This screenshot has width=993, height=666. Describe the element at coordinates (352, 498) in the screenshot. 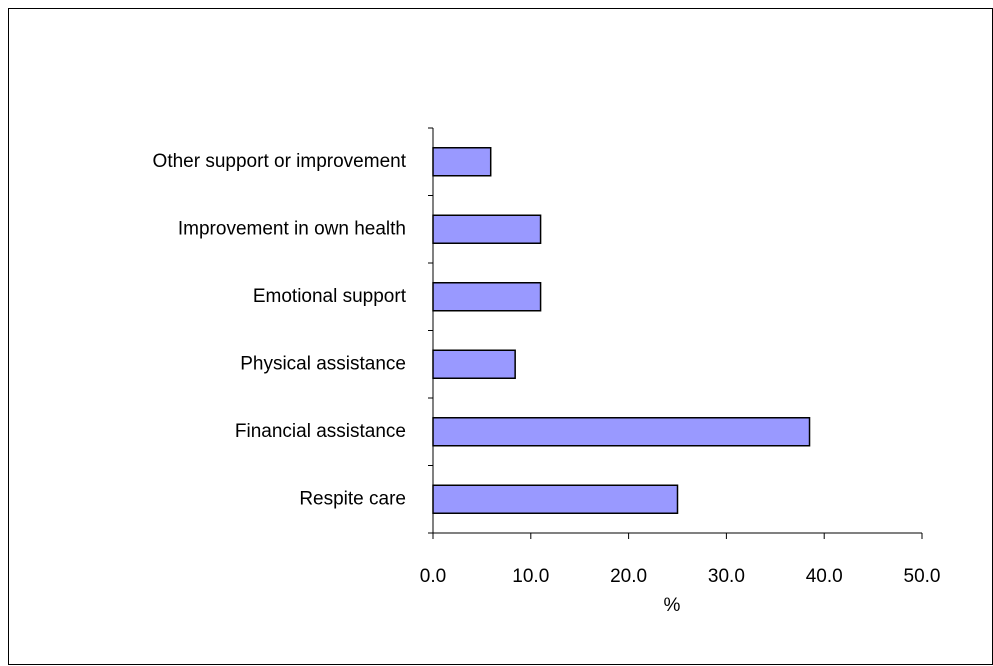

I see `y-tick-label: Respite care` at that location.